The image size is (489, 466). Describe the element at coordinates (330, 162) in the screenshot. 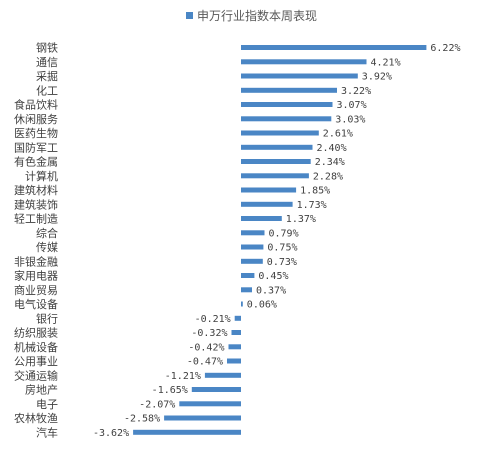

I see `value-label-8: 2.34%` at that location.